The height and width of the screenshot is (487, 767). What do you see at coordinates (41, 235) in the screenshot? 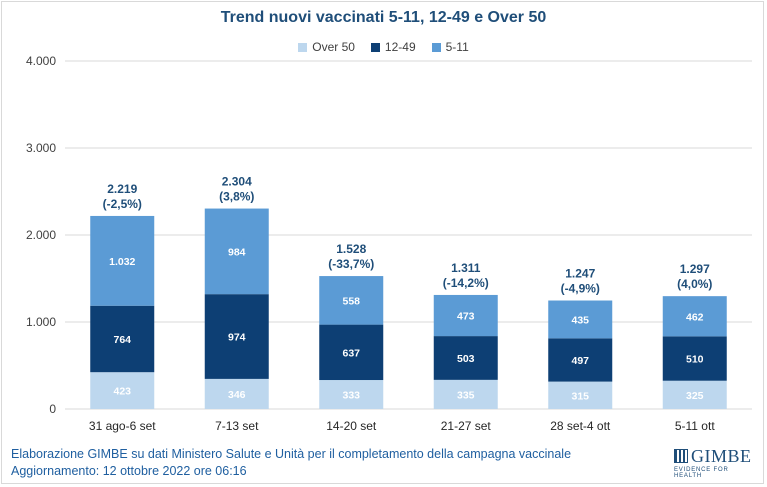
I see `y-tick-label: 2.000` at bounding box center [41, 235].